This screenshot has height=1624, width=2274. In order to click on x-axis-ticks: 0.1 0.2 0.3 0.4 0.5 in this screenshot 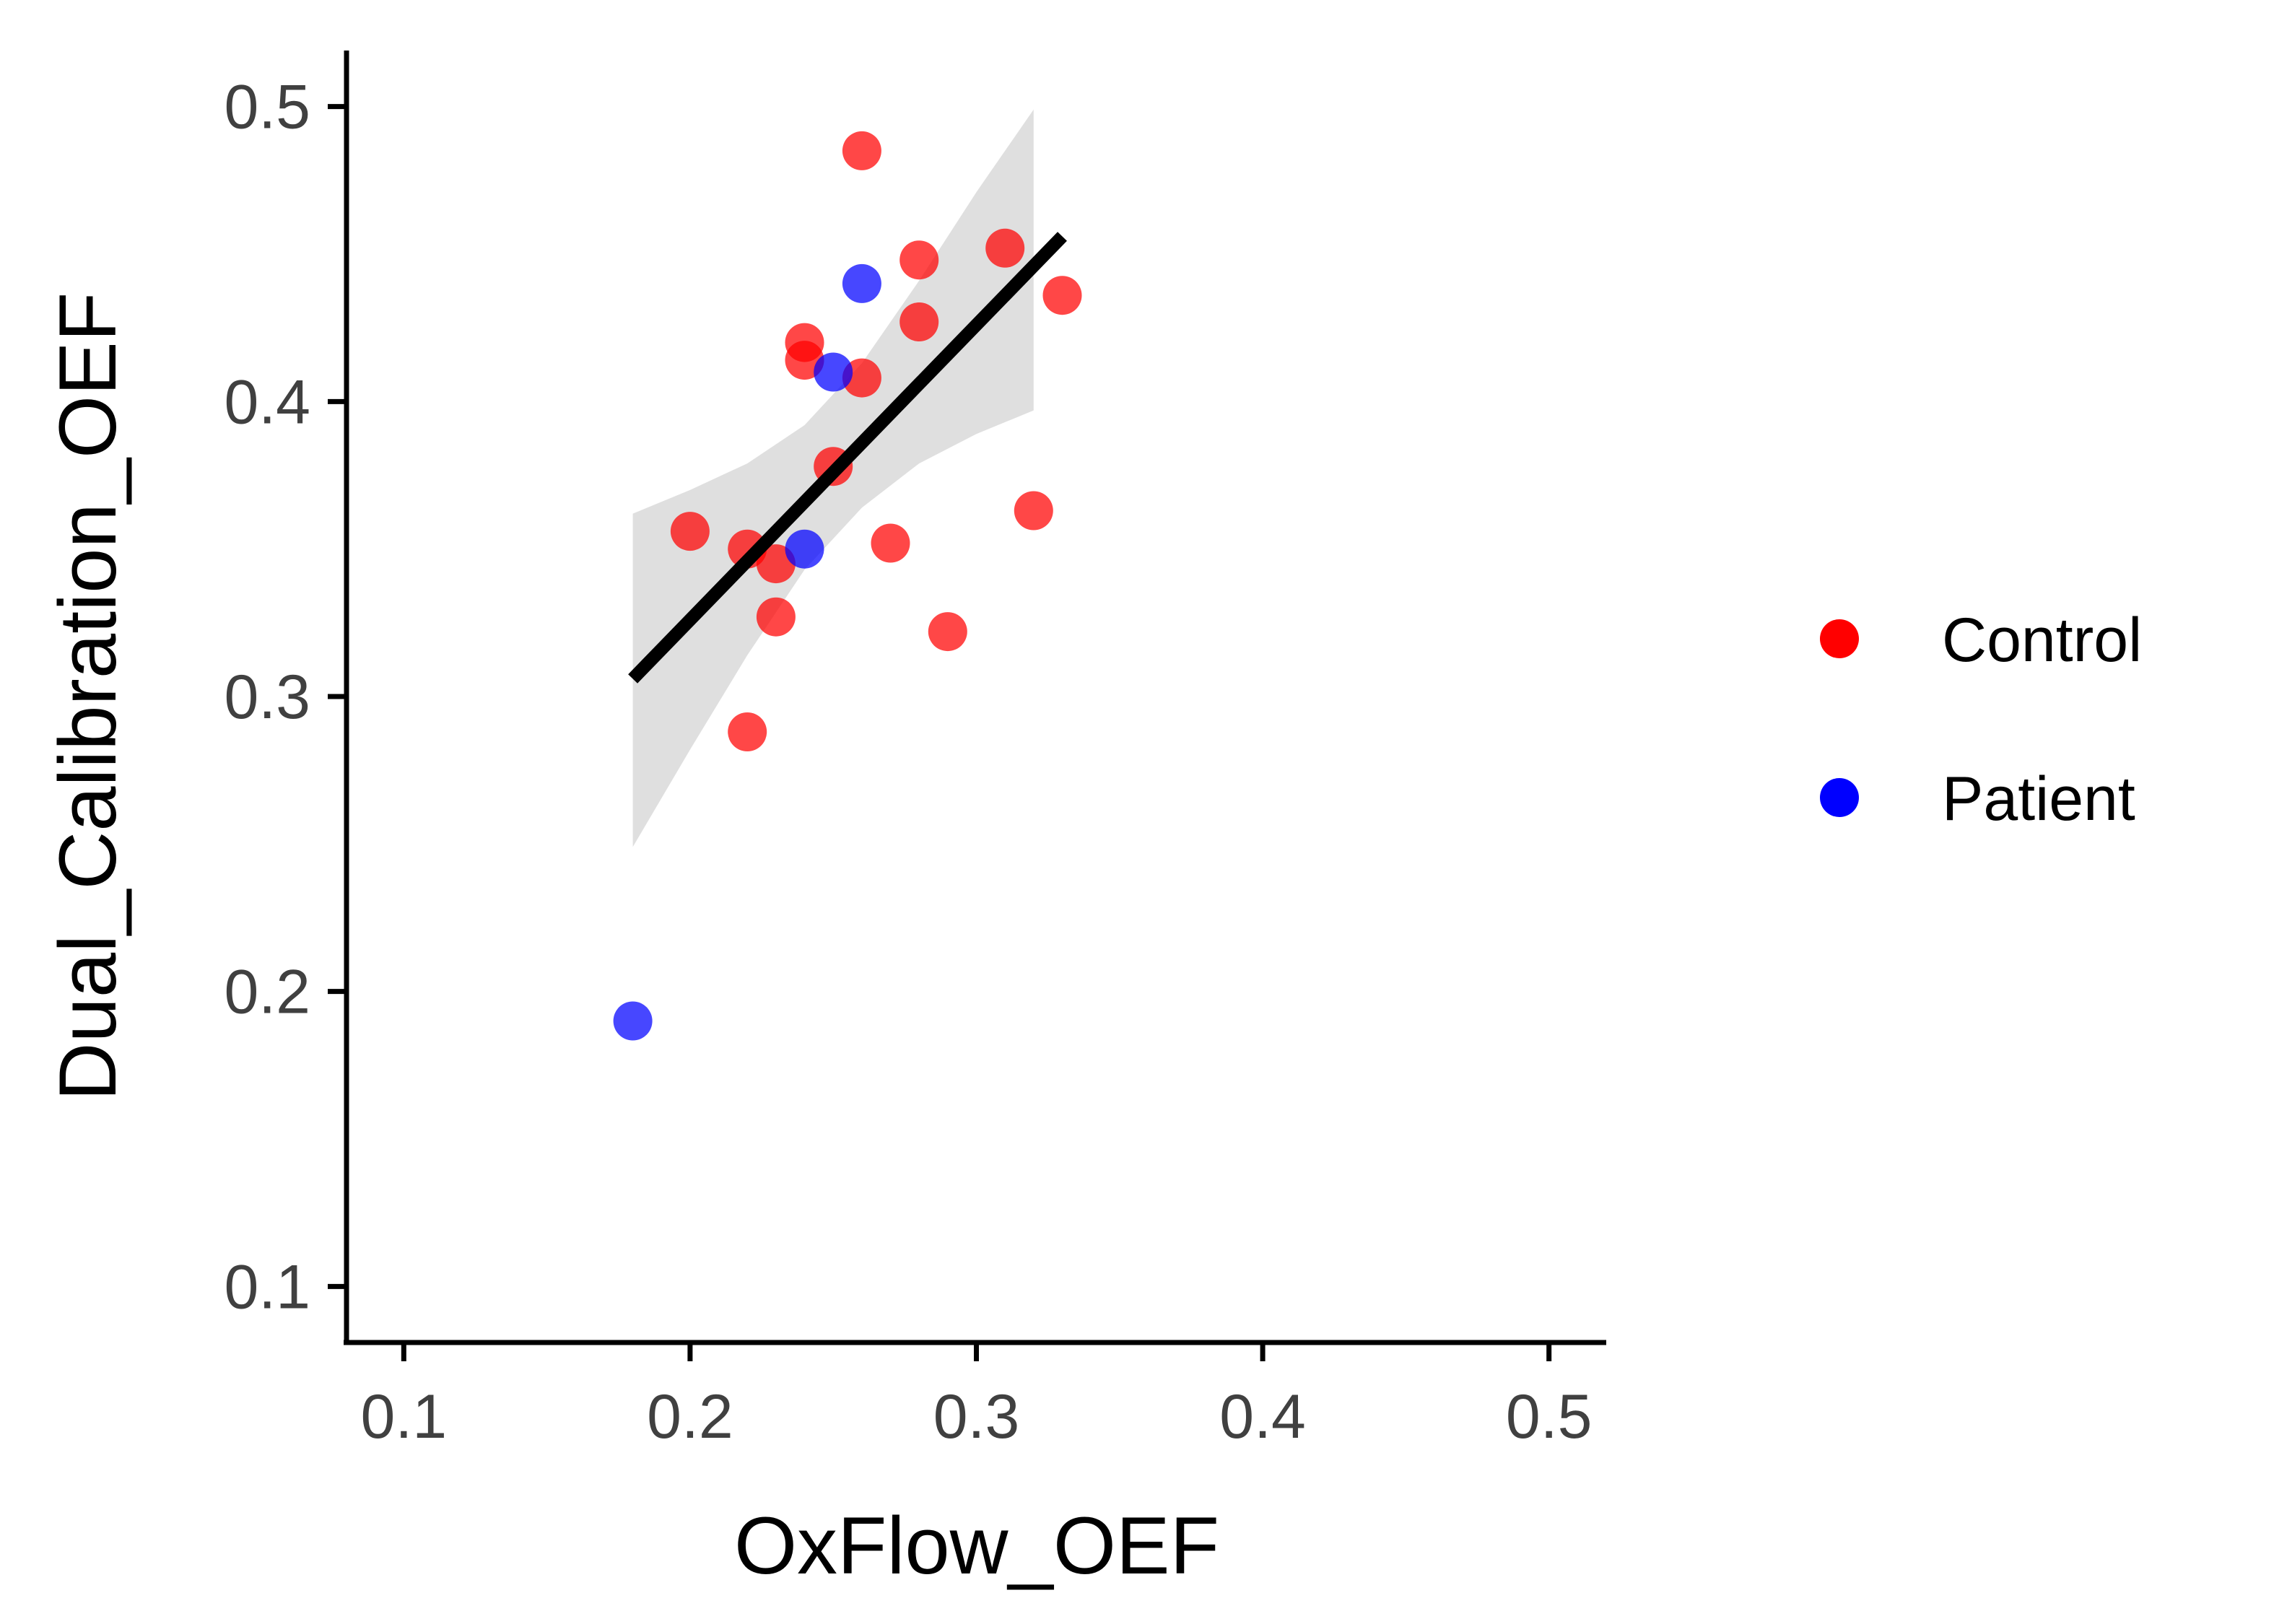, I will do `click(977, 1397)`.